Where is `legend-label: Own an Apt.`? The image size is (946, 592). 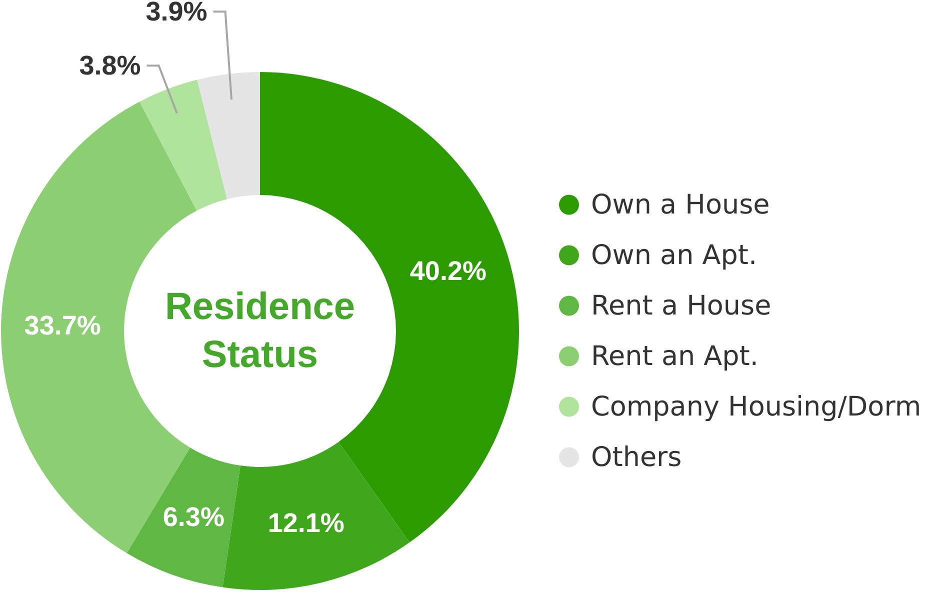 legend-label: Own an Apt. is located at coordinates (674, 255).